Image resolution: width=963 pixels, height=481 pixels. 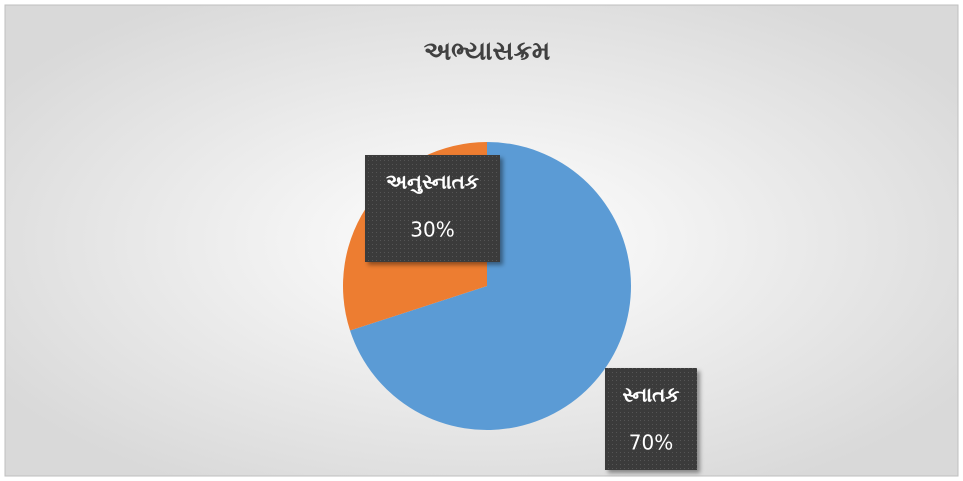 I want to click on data-label-value: 70%, so click(x=651, y=443).